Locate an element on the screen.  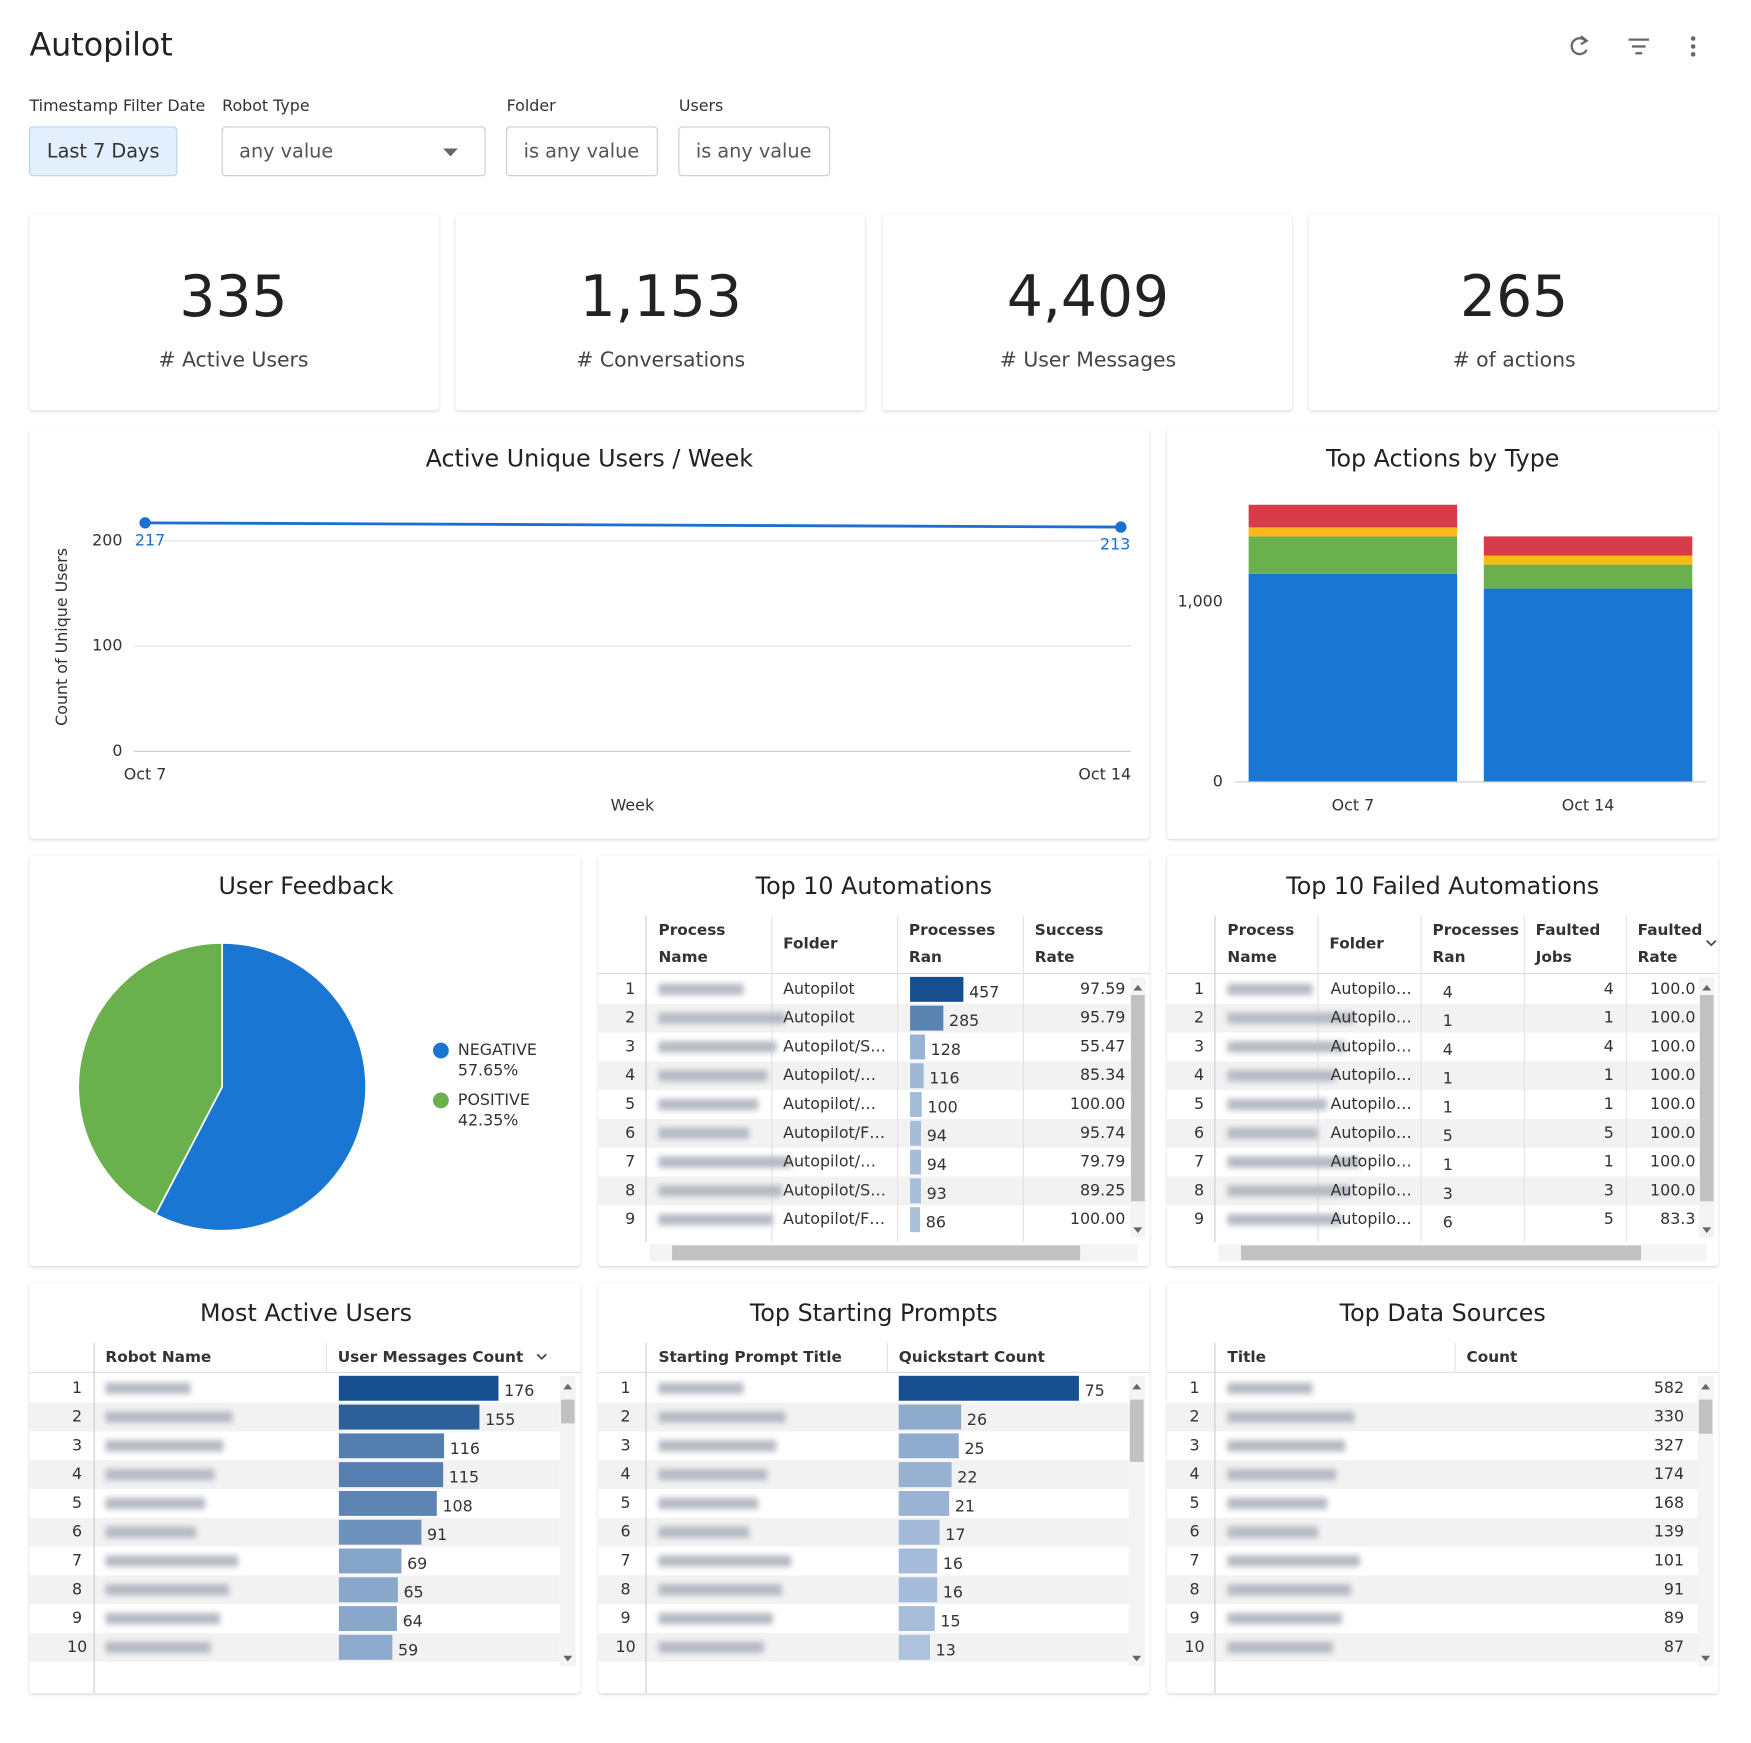
cell-text: 582 is located at coordinates (1669, 1387).